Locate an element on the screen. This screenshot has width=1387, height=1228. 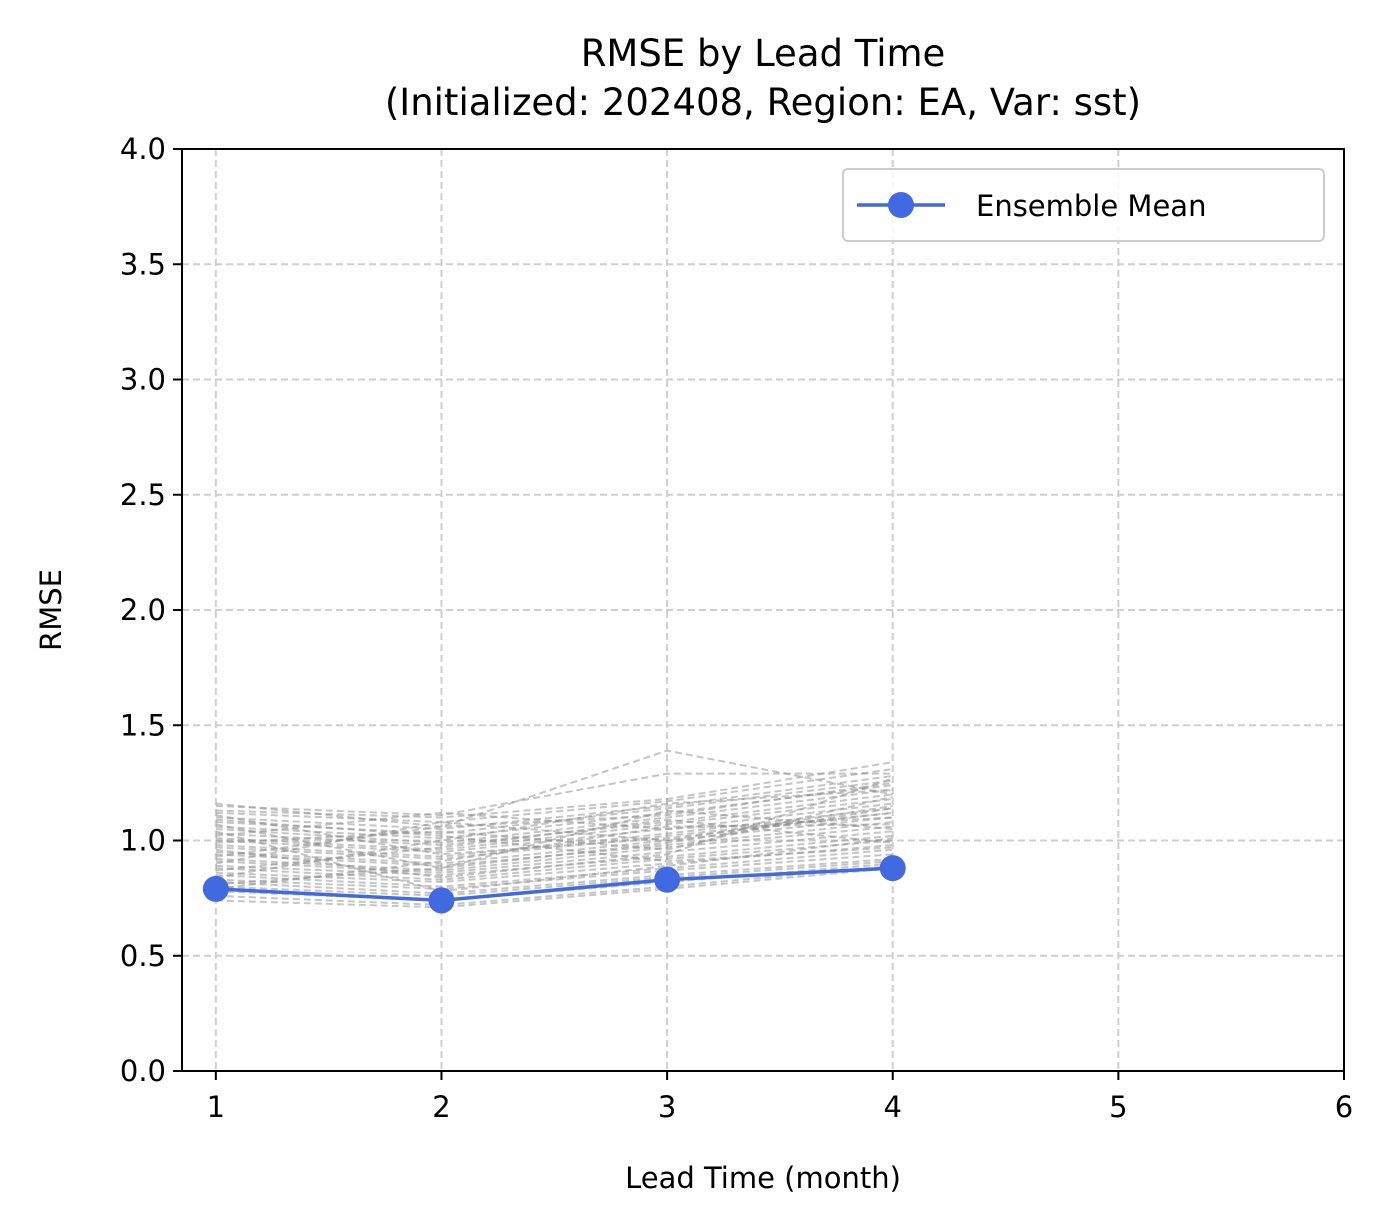
x-tick-label-1: 2 is located at coordinates (441, 1107).